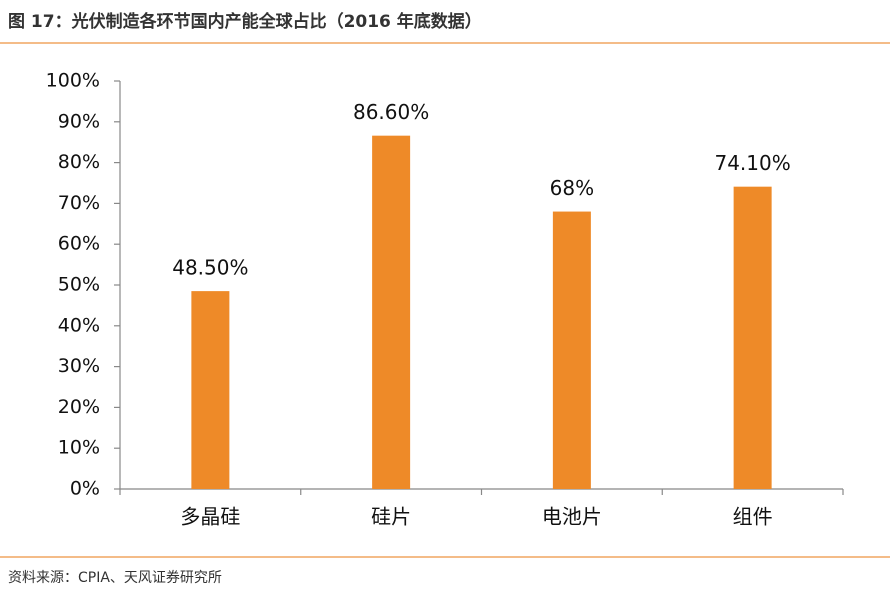 The height and width of the screenshot is (596, 890). What do you see at coordinates (391, 517) in the screenshot?
I see `x-tick-label: 硅片` at bounding box center [391, 517].